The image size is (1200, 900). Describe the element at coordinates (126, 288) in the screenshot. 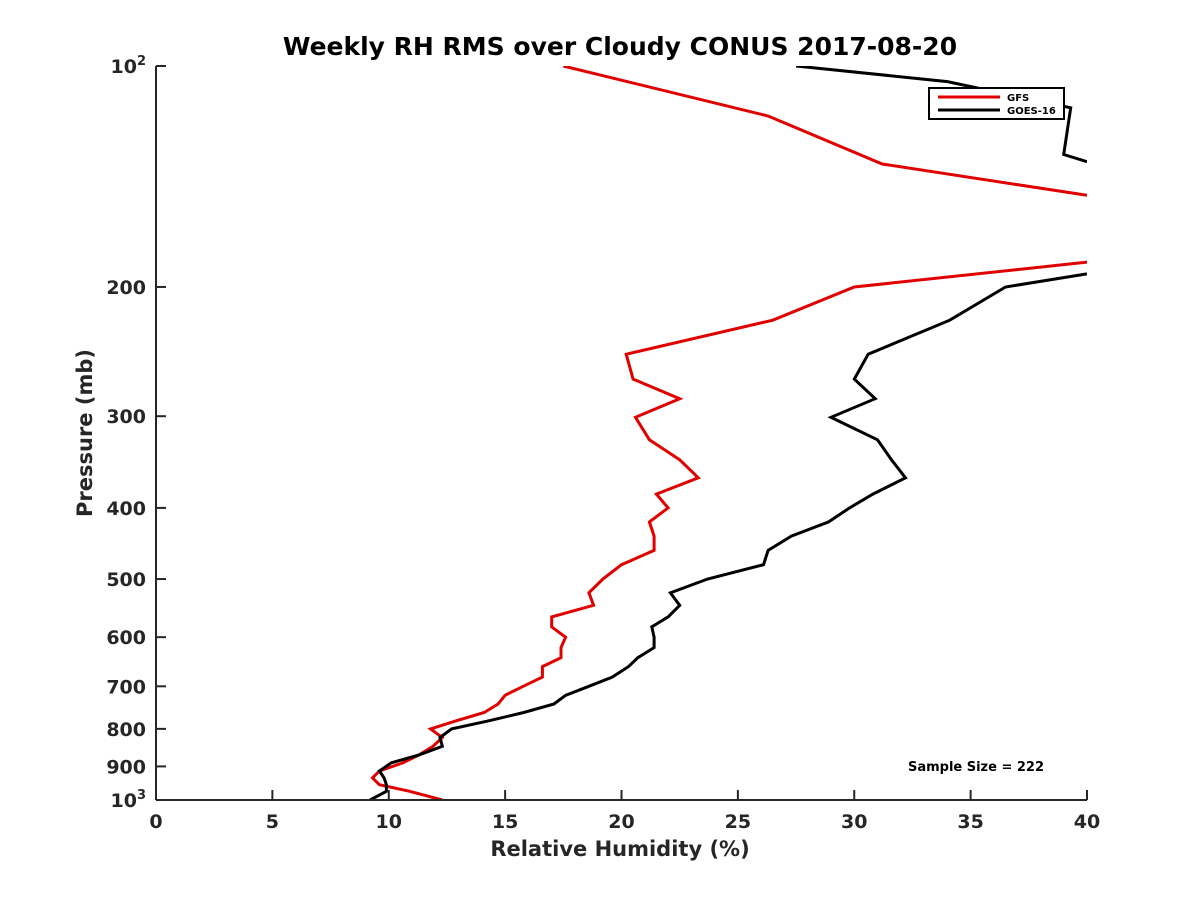

I see `y-tick-label: 200` at that location.